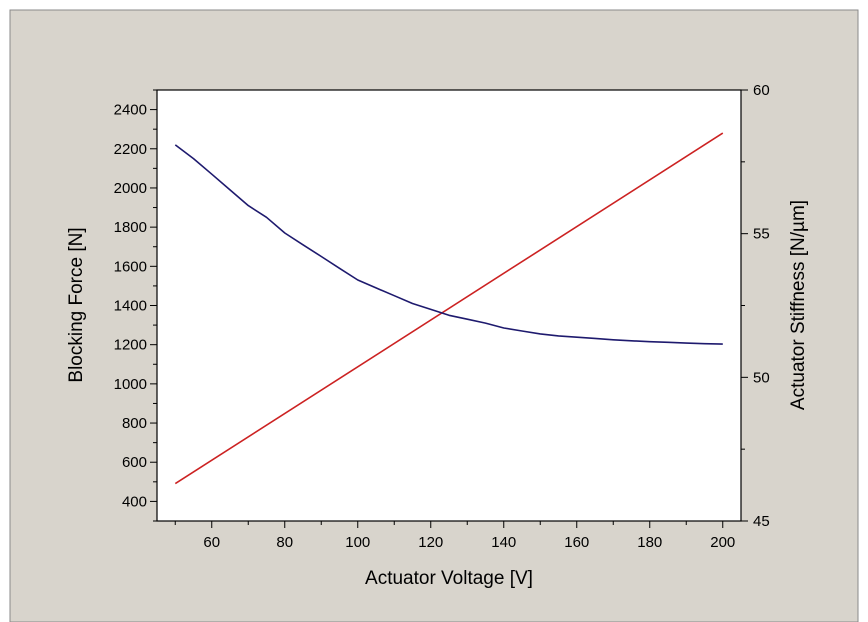 The width and height of the screenshot is (868, 622). I want to click on x-tick-label: 80, so click(284, 542).